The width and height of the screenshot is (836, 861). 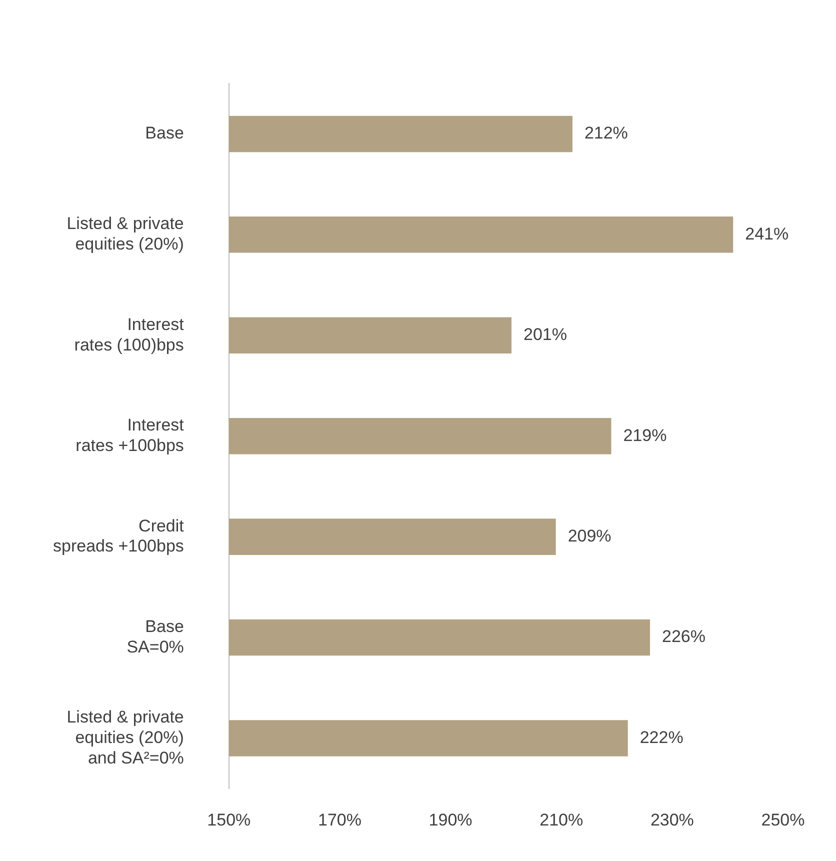 I want to click on y-tick-label: Credit spreads +100bps, so click(x=118, y=536).